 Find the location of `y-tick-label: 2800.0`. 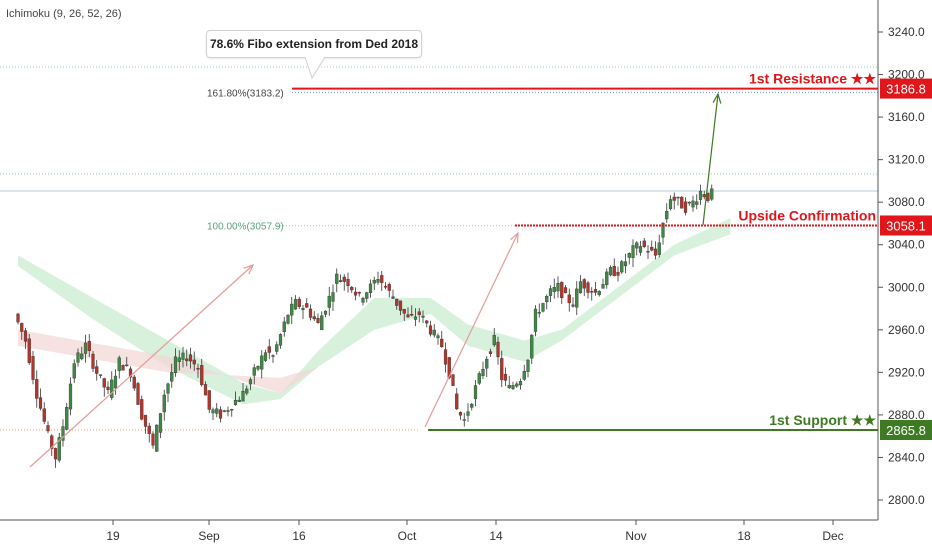

y-tick-label: 2800.0 is located at coordinates (906, 500).